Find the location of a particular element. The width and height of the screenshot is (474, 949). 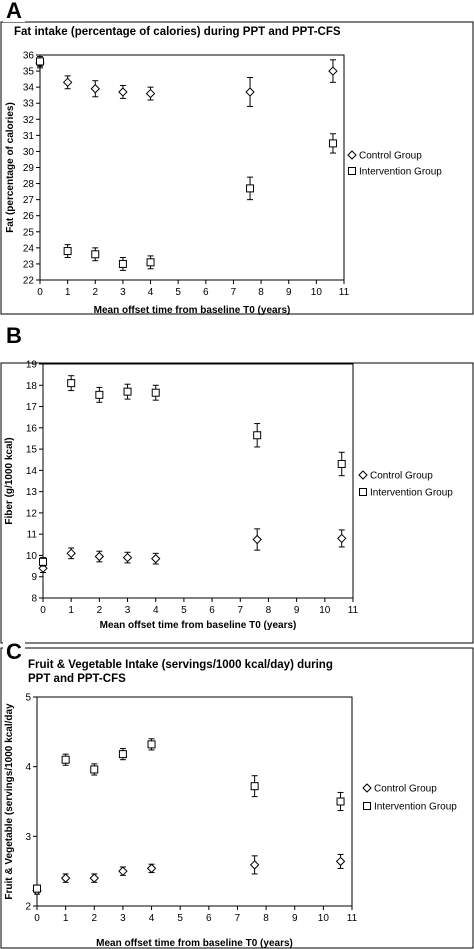

y-tick-label: 3 is located at coordinates (28, 837).